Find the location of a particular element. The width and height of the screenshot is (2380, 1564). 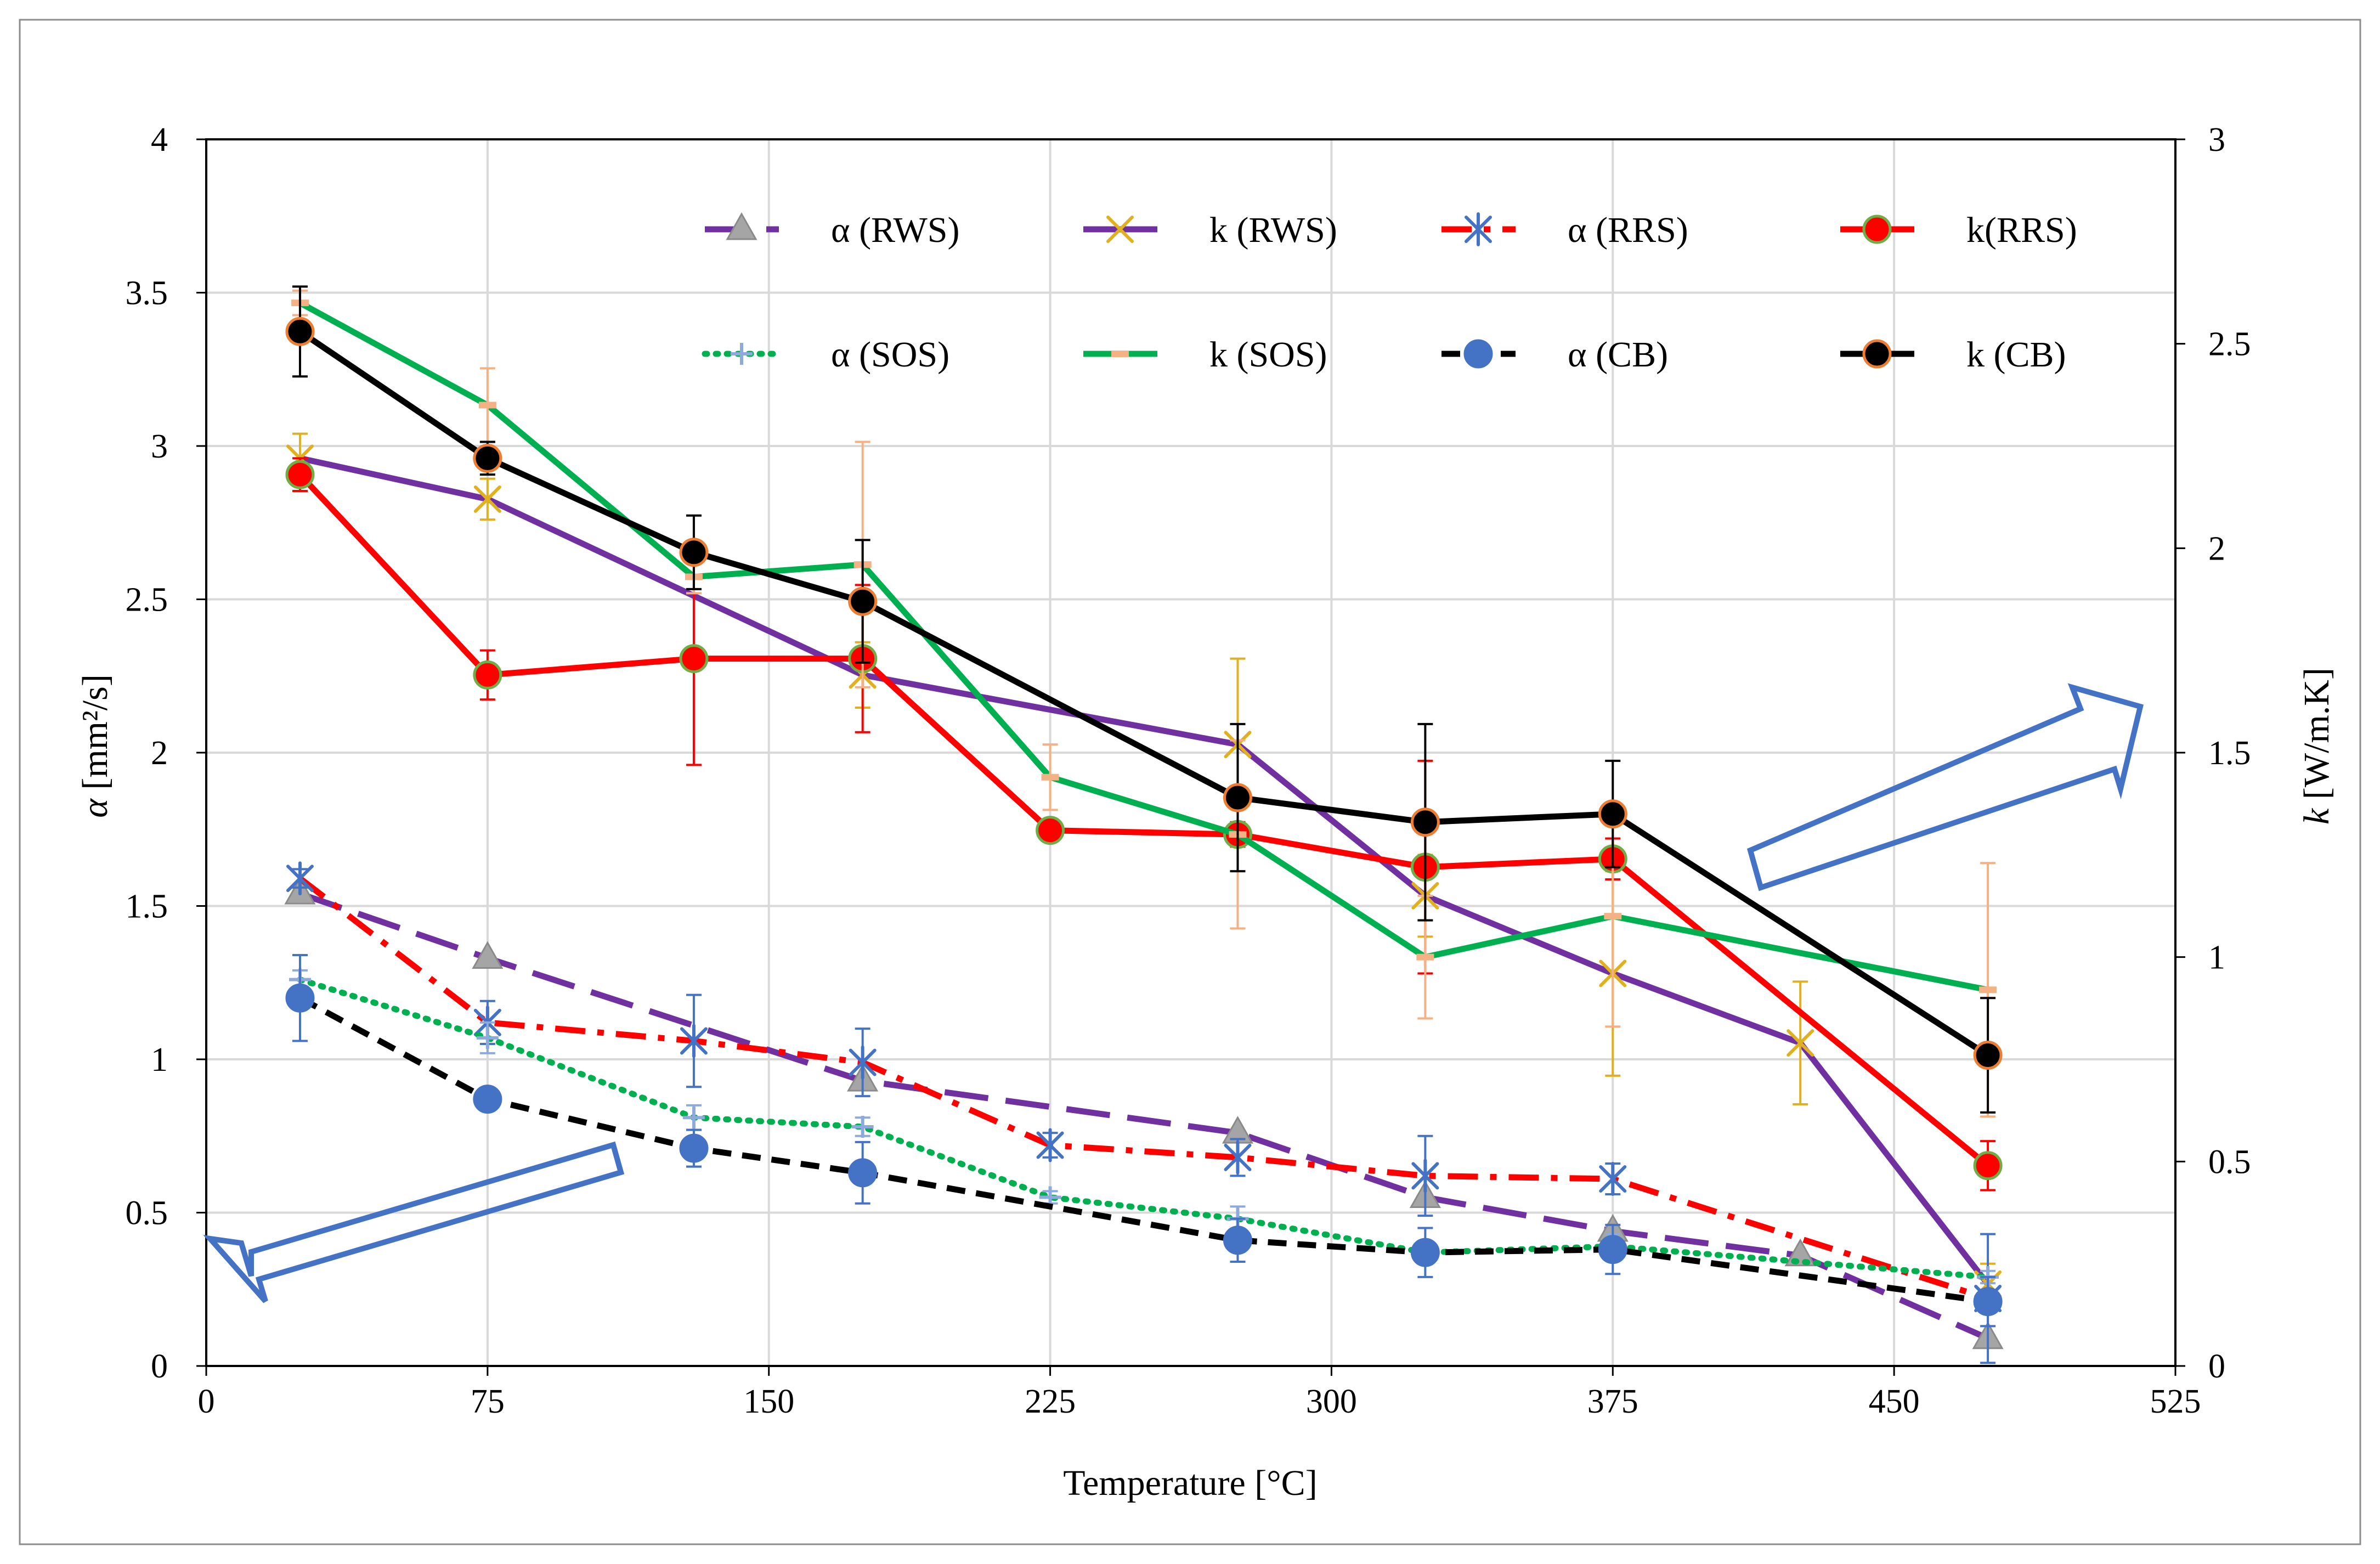

legend-item-4: α (SOS) is located at coordinates (825, 355).